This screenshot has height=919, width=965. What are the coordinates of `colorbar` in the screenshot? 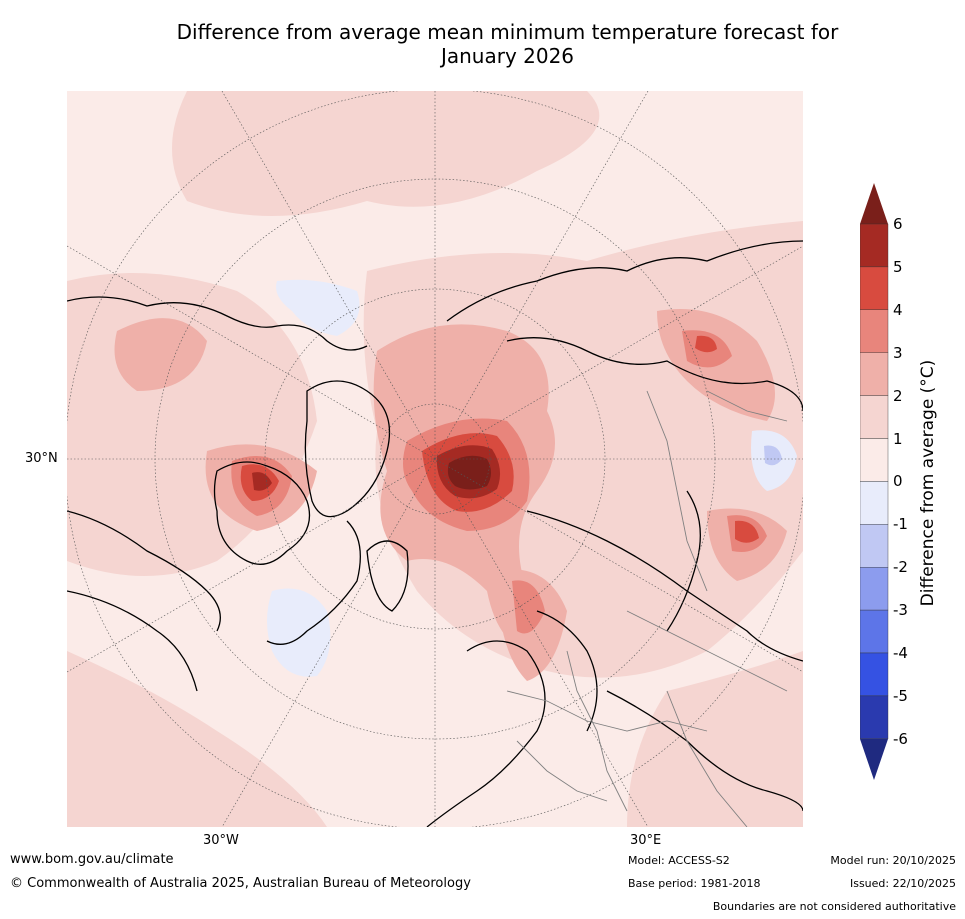 It's located at (874, 481).